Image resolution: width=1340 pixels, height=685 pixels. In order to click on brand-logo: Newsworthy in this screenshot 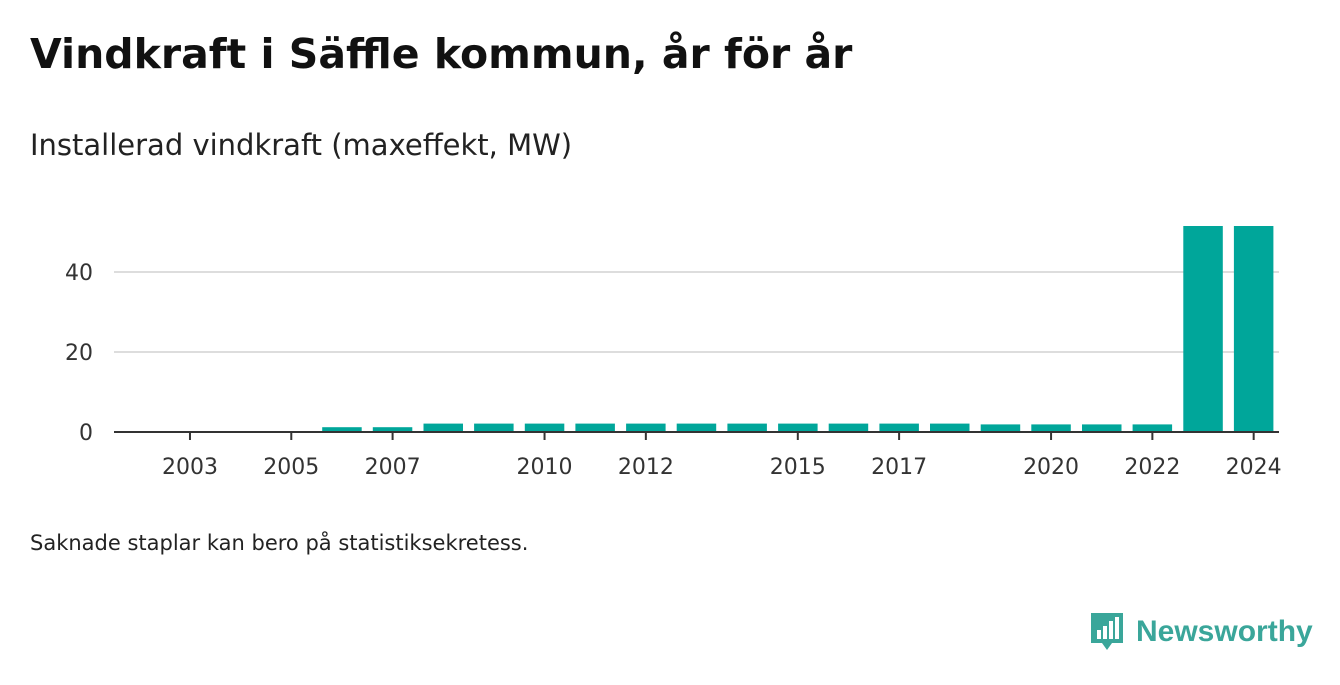, I will do `click(1200, 632)`.